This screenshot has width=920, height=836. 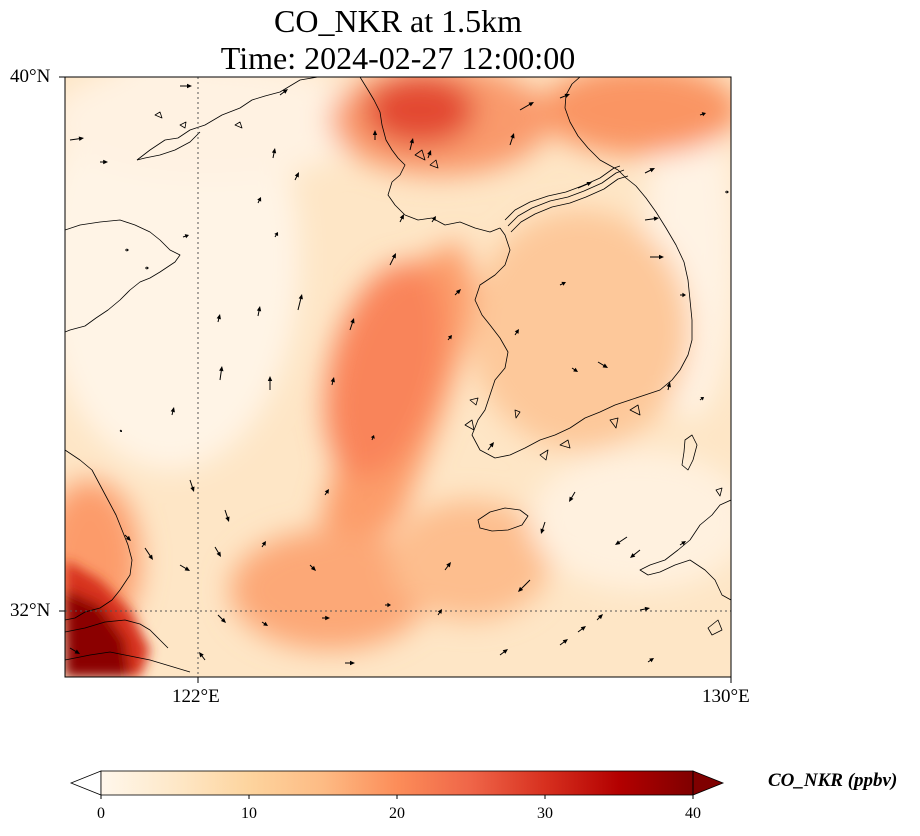 What do you see at coordinates (503, 519) in the screenshot?
I see `island-jeju` at bounding box center [503, 519].